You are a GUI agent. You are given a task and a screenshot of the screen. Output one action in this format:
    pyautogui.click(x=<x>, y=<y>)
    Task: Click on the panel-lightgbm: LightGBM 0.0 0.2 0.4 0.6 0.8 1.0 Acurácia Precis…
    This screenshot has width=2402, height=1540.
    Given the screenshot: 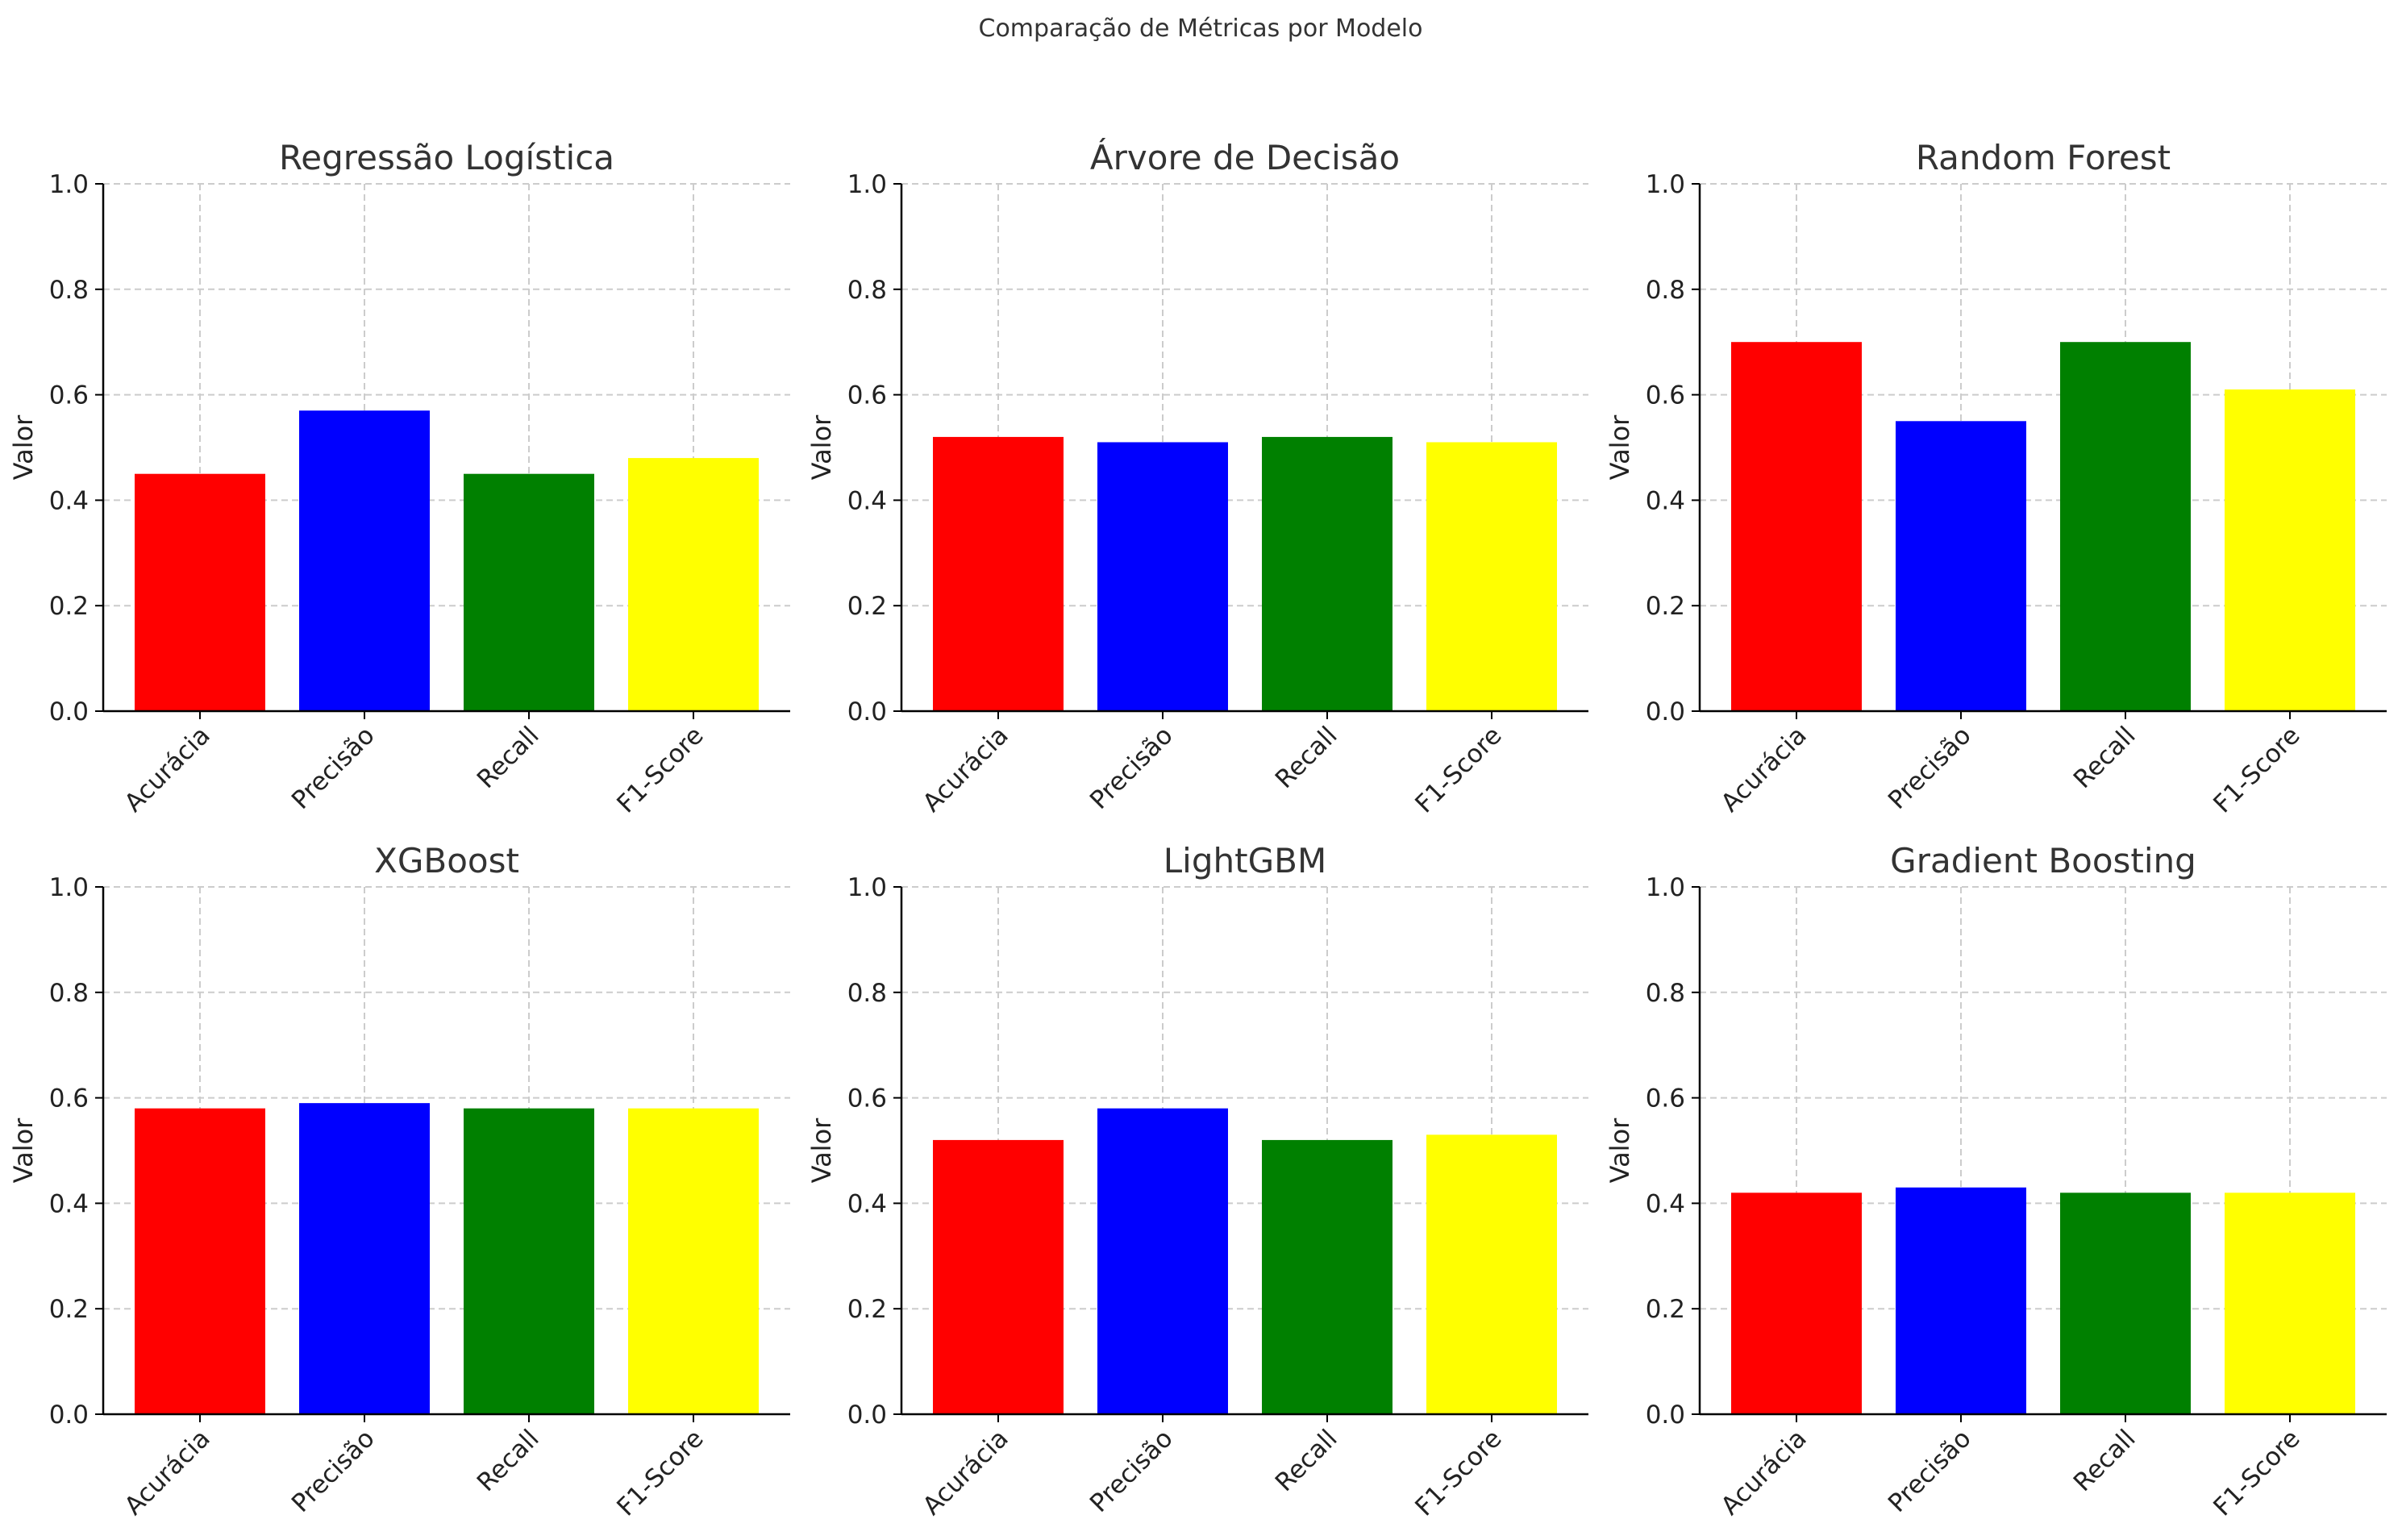 What is the action you would take?
    pyautogui.click(x=1197, y=1181)
    